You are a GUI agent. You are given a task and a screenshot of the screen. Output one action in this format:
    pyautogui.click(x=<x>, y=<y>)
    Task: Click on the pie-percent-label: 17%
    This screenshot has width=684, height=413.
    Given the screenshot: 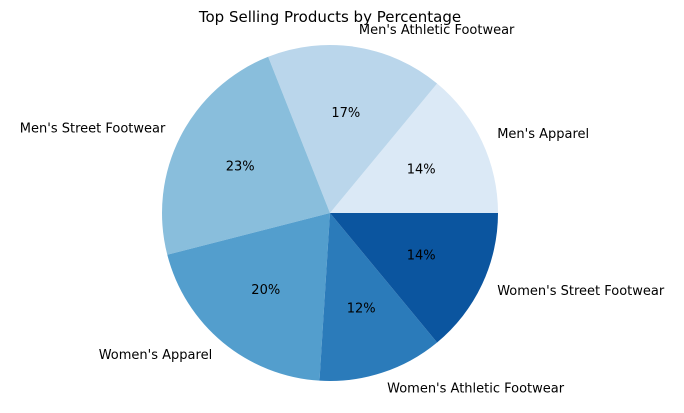 What is the action you would take?
    pyautogui.click(x=345, y=113)
    